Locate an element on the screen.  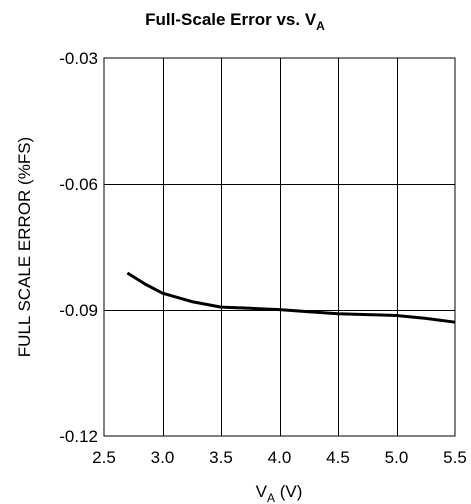
x-axis-label-suffix: (V) is located at coordinates (288, 491).